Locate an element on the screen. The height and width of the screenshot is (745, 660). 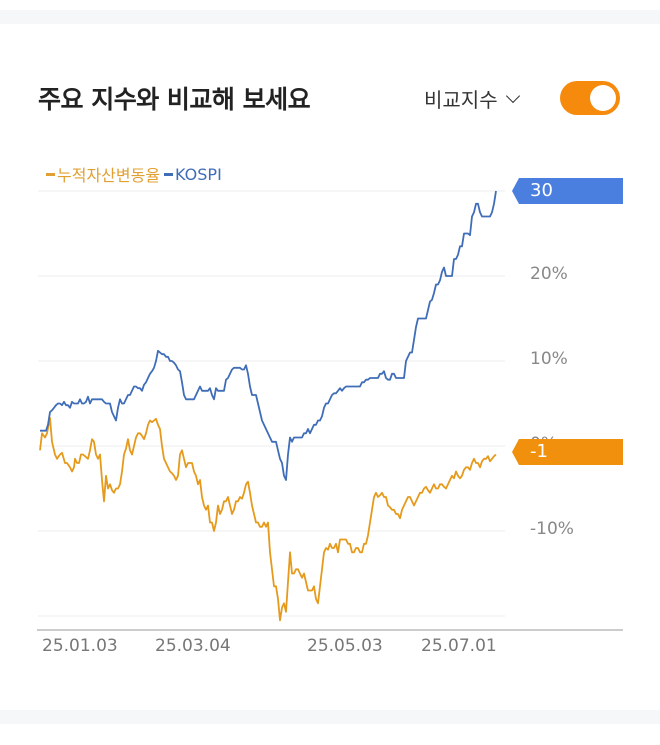
toggle-knob is located at coordinates (603, 98).